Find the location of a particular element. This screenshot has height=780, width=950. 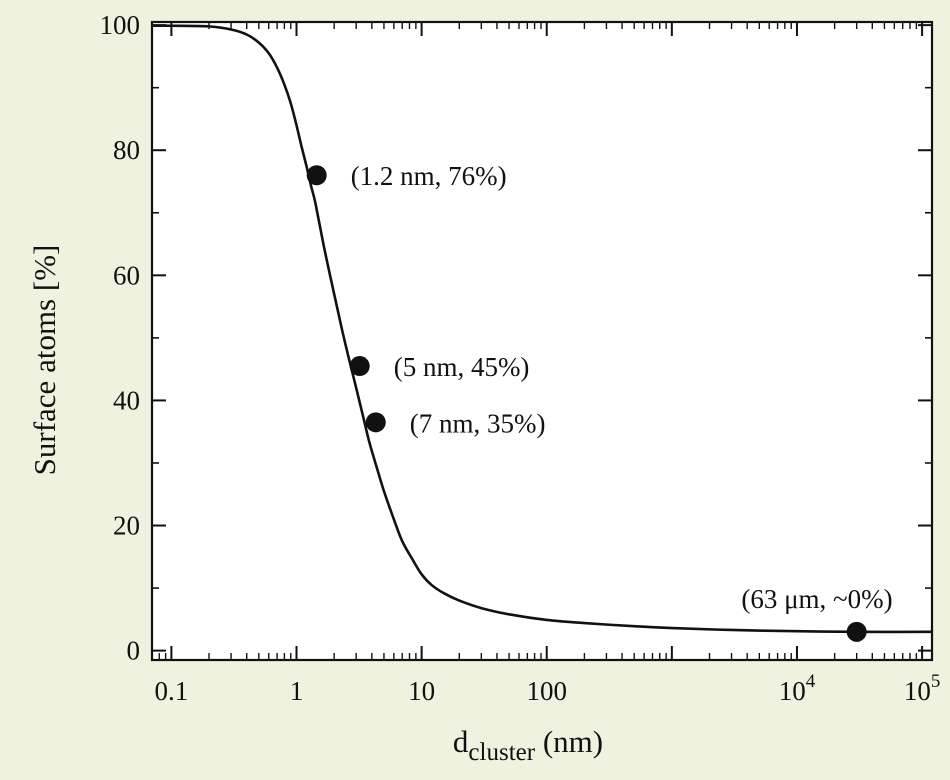

x-tick-label-exponent: 4 is located at coordinates (811, 681).